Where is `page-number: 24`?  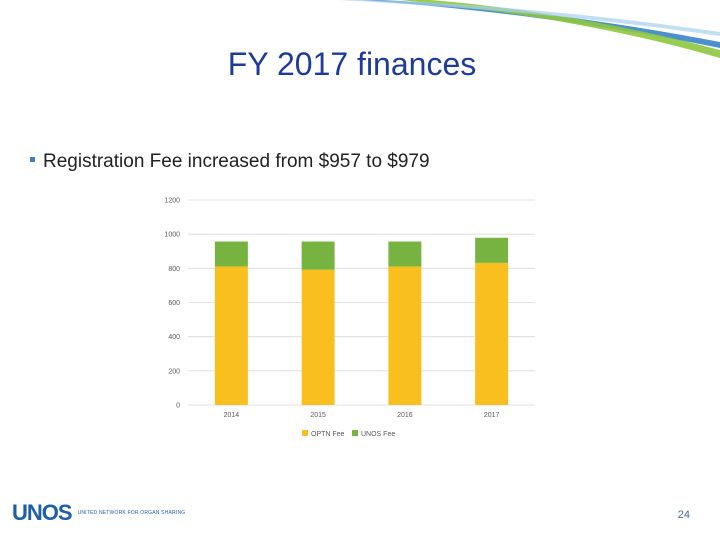
page-number: 24 is located at coordinates (683, 515).